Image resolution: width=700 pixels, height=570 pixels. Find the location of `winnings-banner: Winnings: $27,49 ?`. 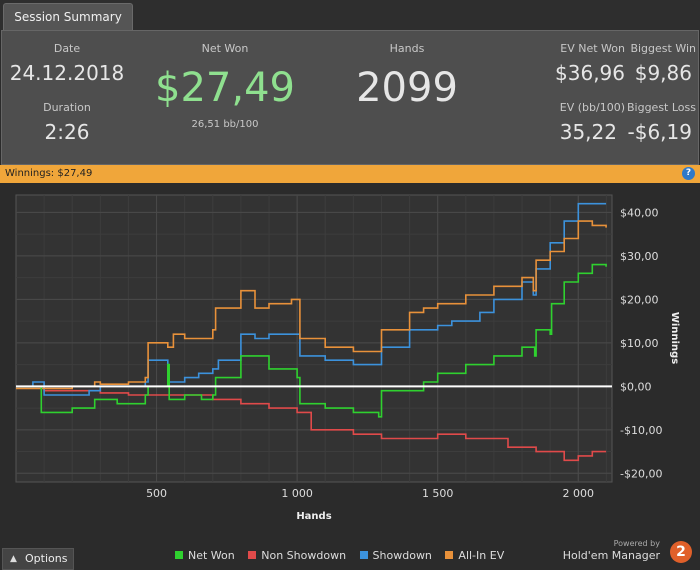

winnings-banner: Winnings: $27,49 ? is located at coordinates (350, 174).